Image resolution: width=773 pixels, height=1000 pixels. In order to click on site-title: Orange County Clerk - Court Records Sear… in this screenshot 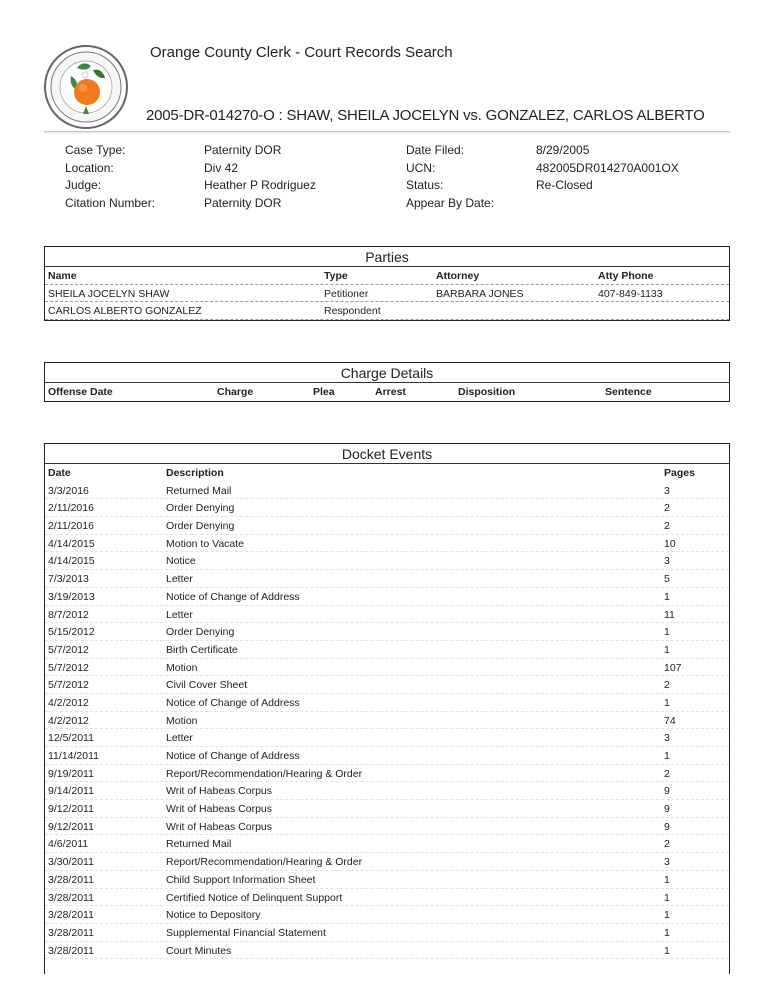, I will do `click(301, 52)`.